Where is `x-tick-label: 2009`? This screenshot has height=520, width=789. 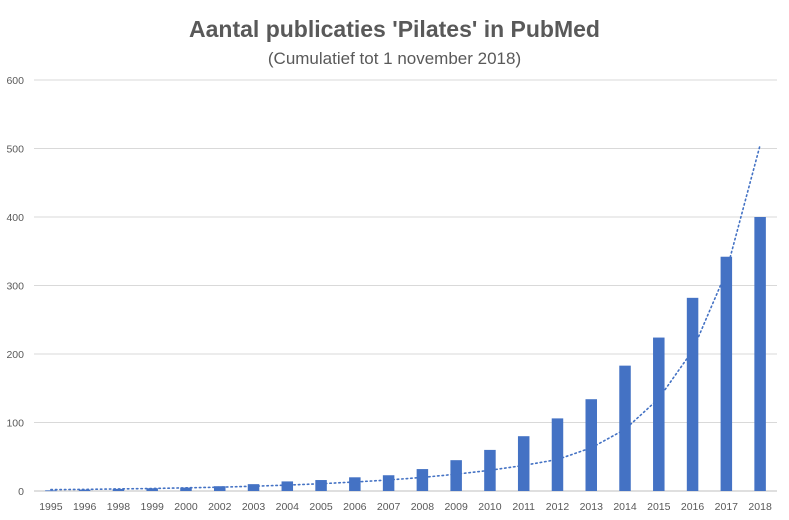
x-tick-label: 2009 is located at coordinates (456, 507).